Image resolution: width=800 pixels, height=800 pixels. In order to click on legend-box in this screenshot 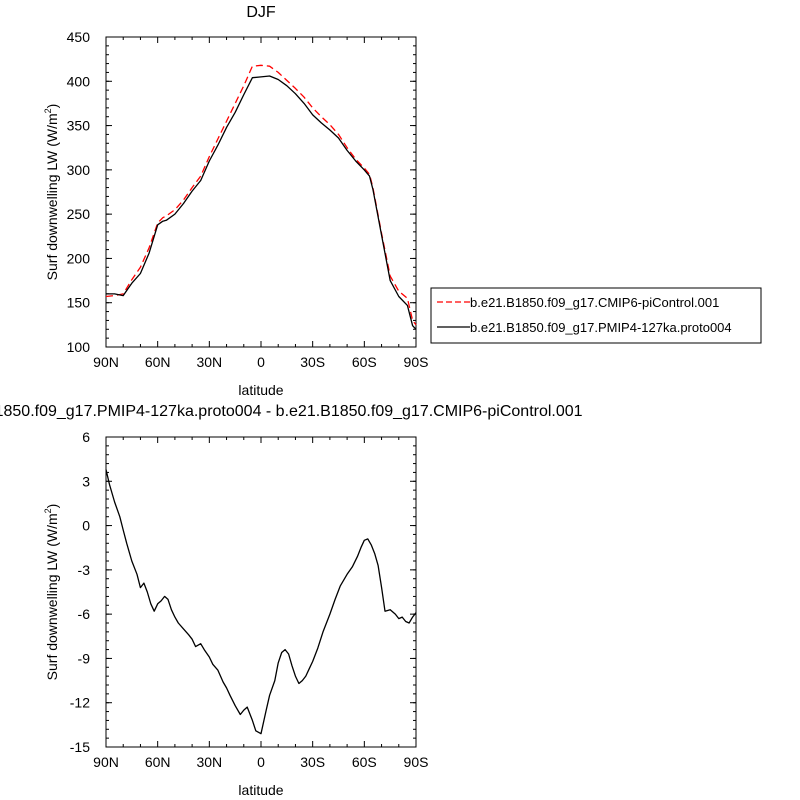, I will do `click(596, 315)`.